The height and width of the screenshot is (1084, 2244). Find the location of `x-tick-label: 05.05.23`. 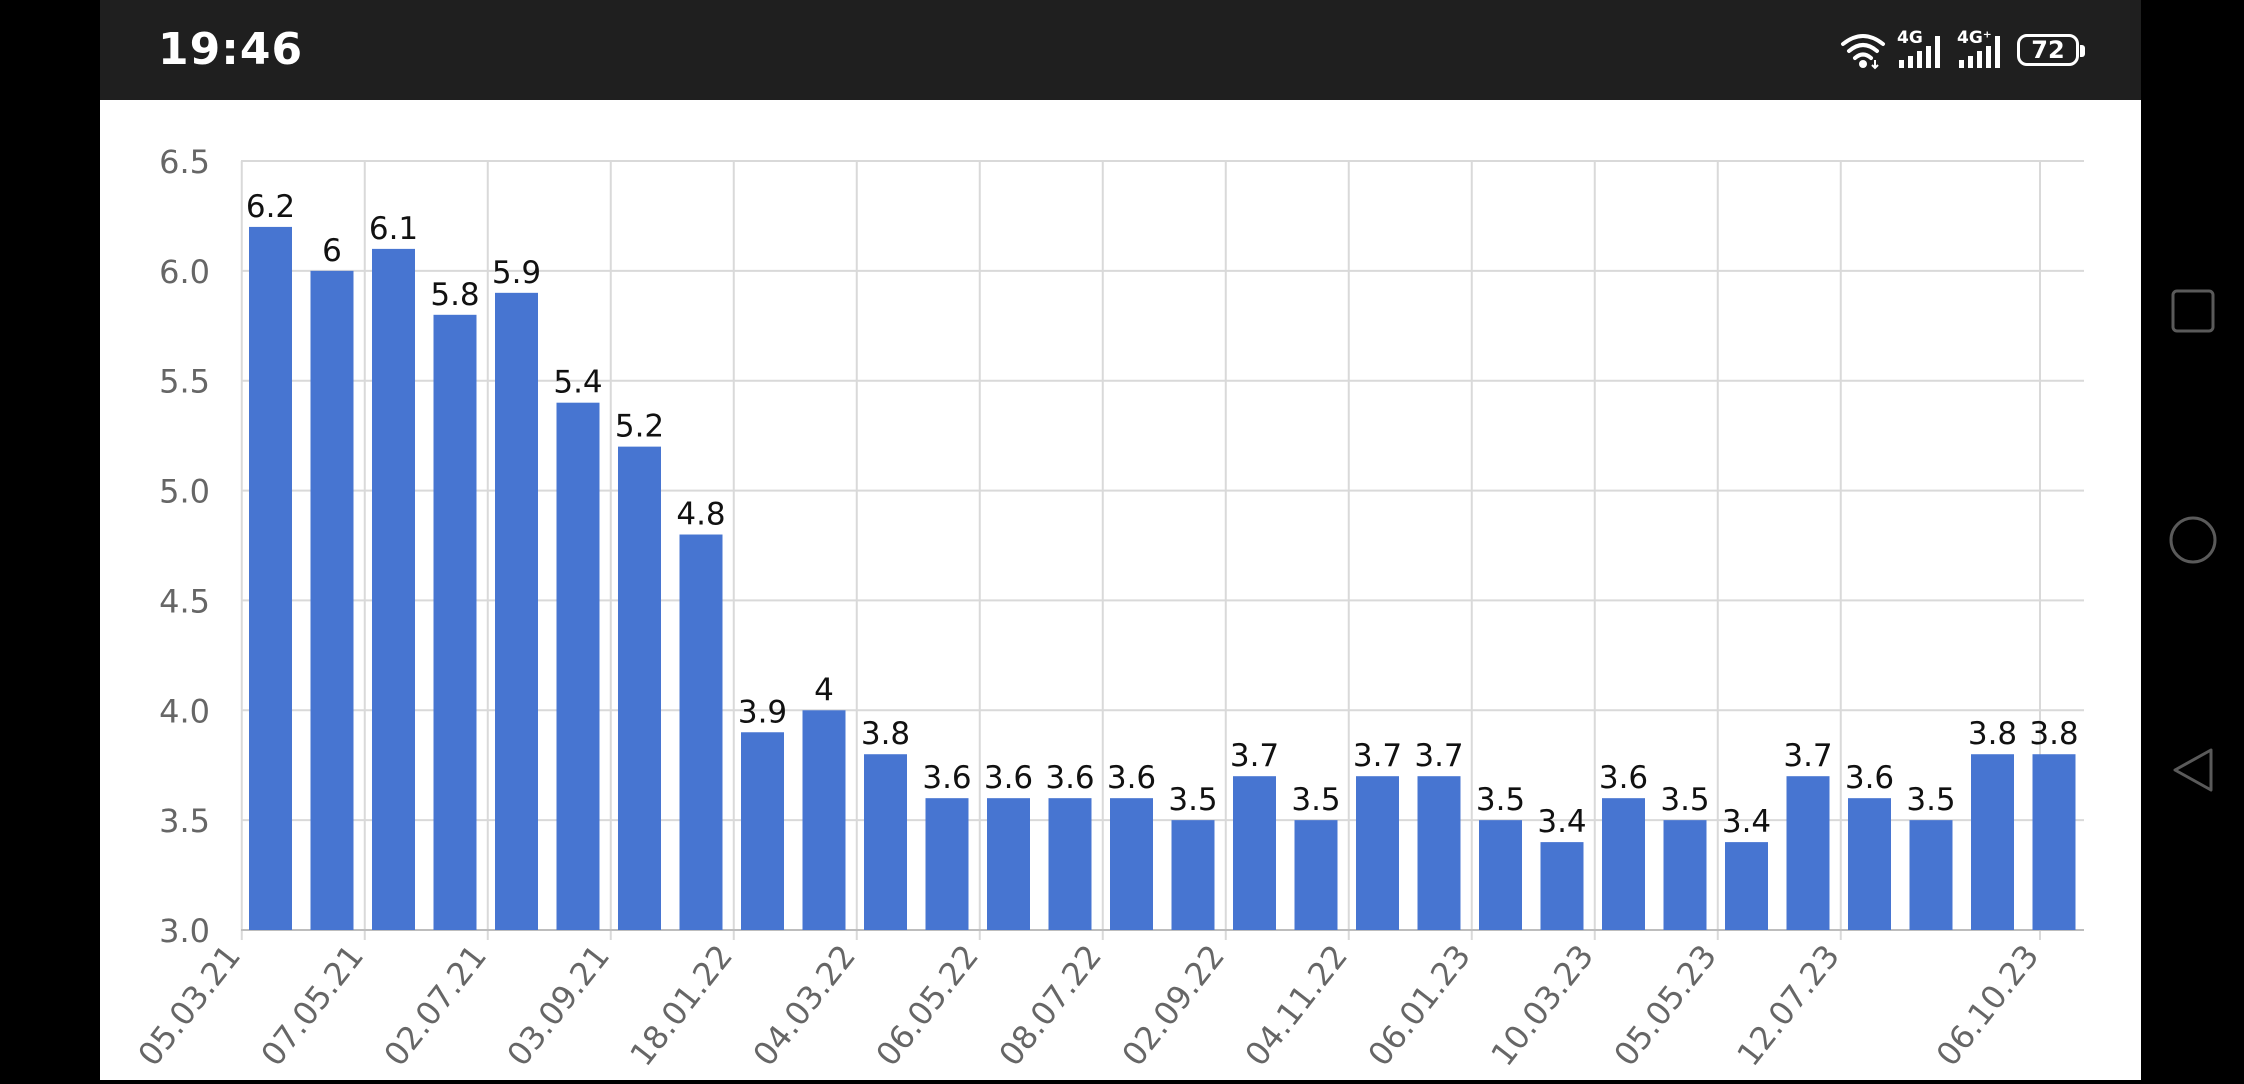

x-tick-label: 05.05.23 is located at coordinates (1665, 1006).